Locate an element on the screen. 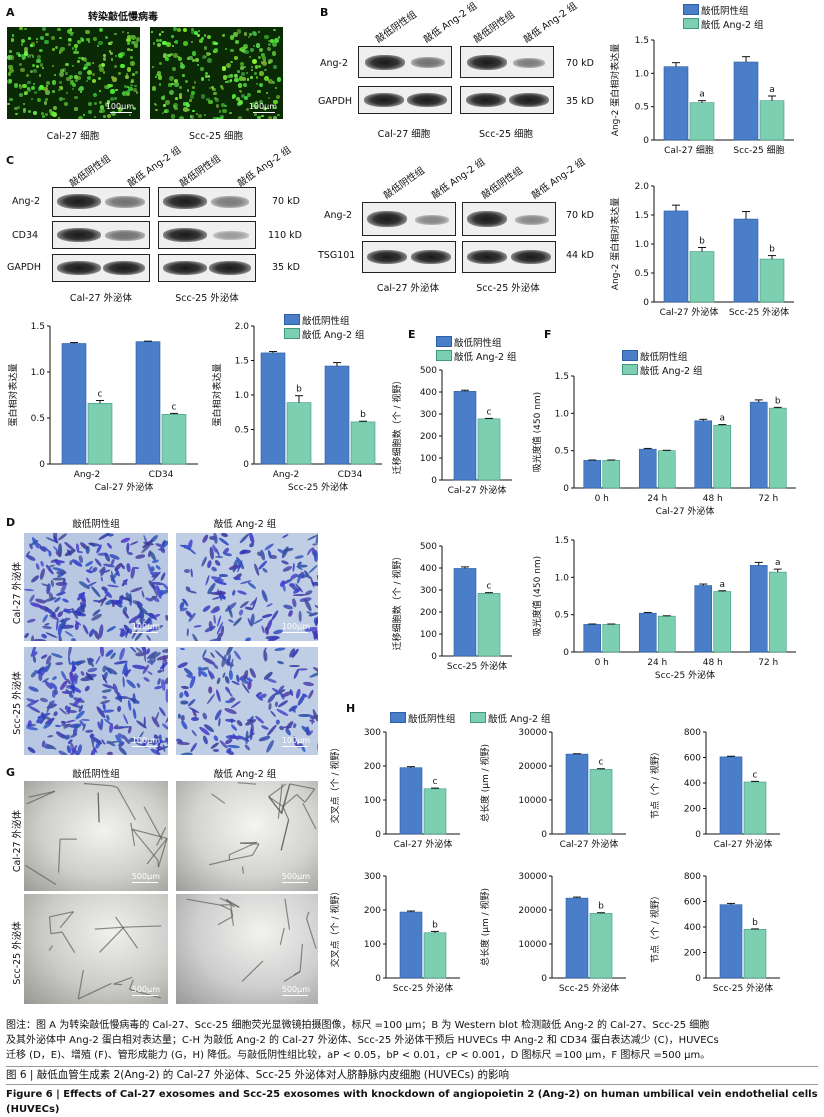 This screenshot has width=824, height=1117. y-axis-label: 蛋白相对表达量 is located at coordinates (217, 394).